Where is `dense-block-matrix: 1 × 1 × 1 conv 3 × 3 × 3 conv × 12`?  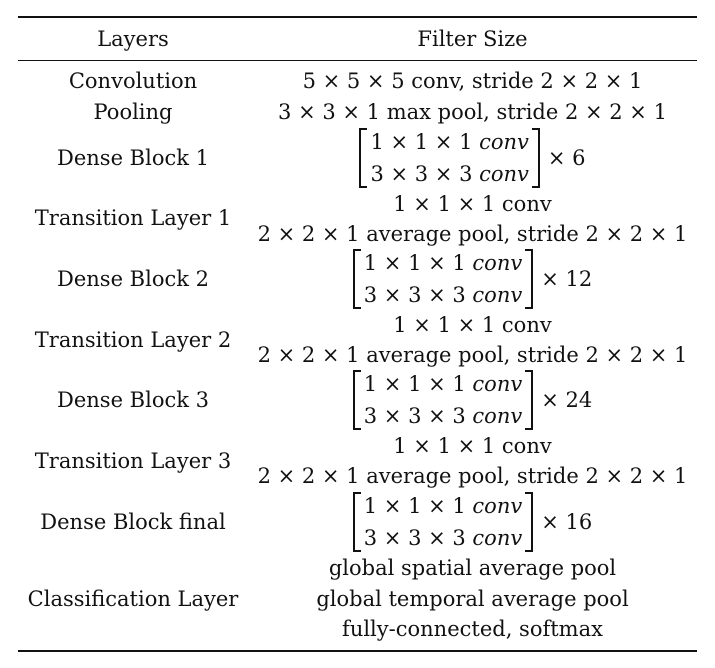 dense-block-matrix: 1 × 1 × 1 conv 3 × 3 × 3 conv × 12 is located at coordinates (472, 279).